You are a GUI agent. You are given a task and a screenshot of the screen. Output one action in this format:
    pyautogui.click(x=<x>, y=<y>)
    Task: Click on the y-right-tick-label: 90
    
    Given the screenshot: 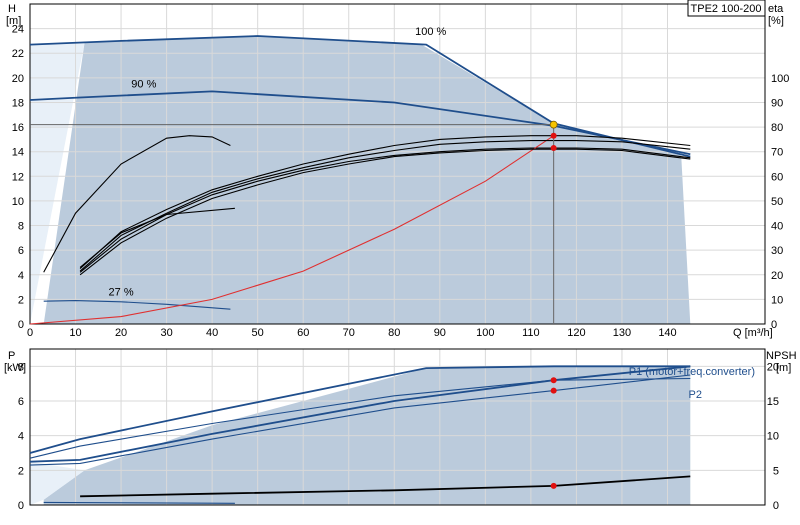 What is the action you would take?
    pyautogui.click(x=777, y=103)
    